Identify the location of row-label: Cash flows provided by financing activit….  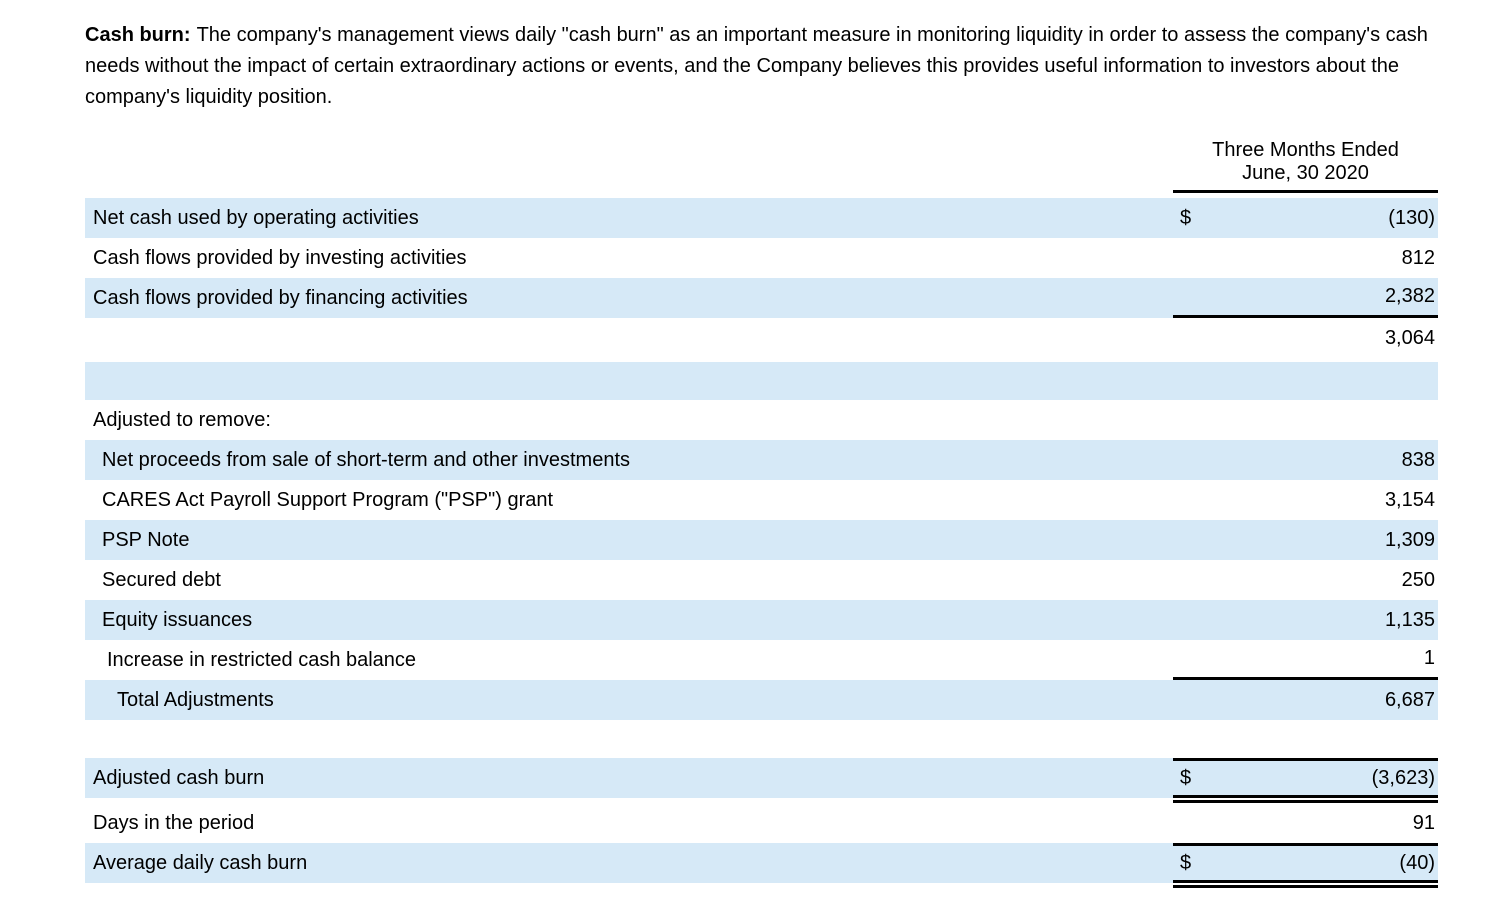
(280, 297).